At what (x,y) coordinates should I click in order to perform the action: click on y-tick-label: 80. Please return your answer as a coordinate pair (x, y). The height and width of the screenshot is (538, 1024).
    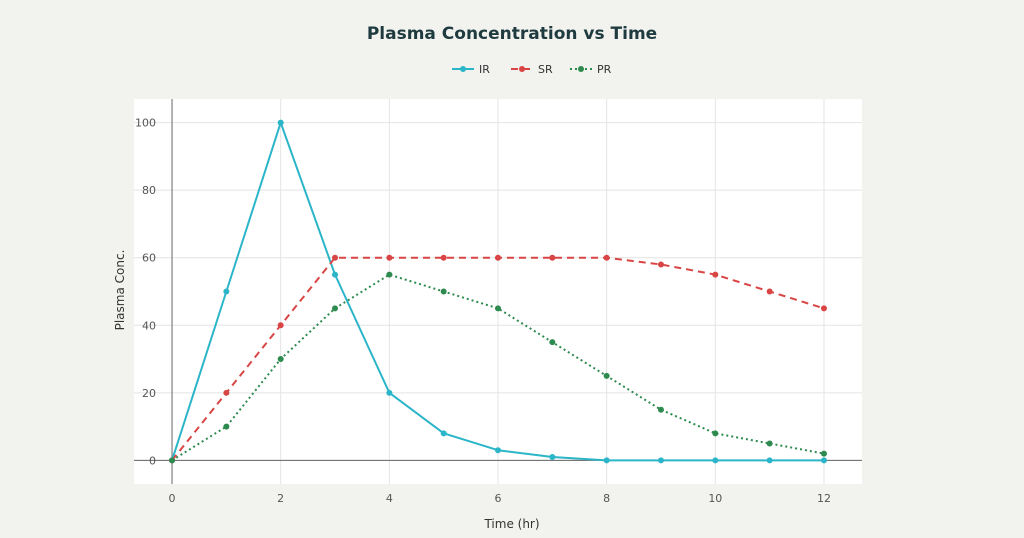
    Looking at the image, I should click on (149, 190).